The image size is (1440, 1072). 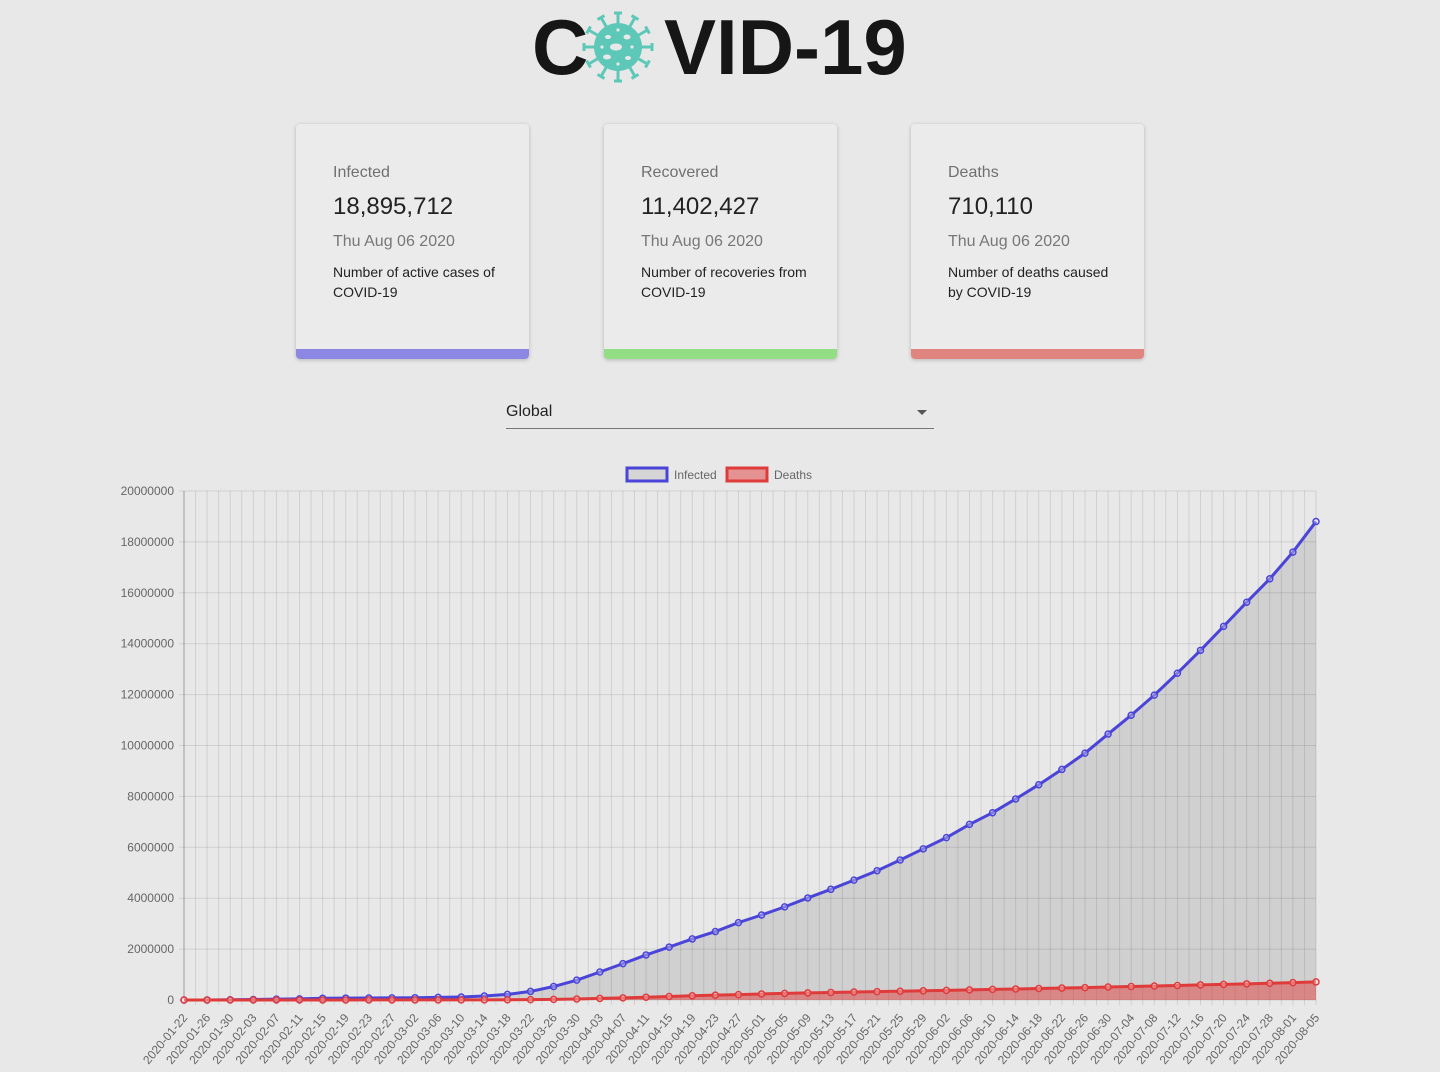 What do you see at coordinates (680, 172) in the screenshot?
I see `card-label: Recovered` at bounding box center [680, 172].